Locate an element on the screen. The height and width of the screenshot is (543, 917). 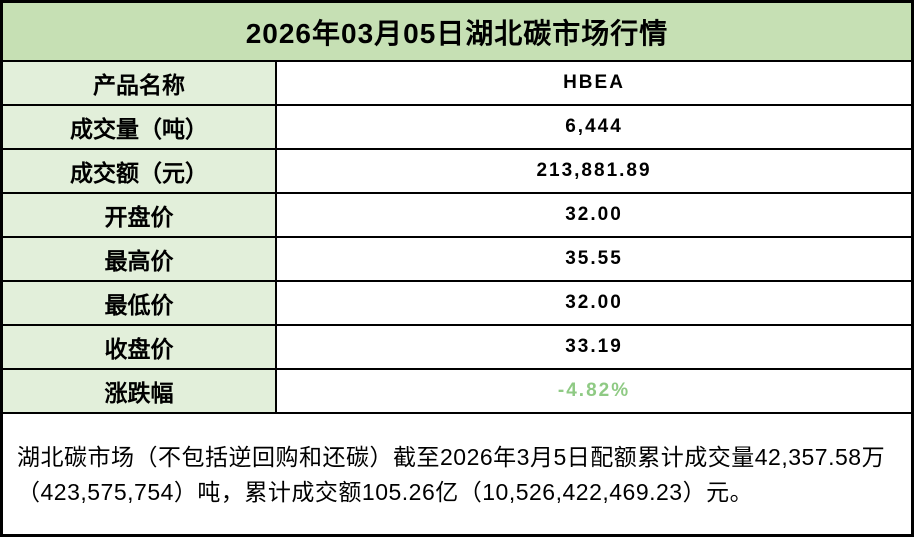
row-value: HBEA is located at coordinates (594, 83).